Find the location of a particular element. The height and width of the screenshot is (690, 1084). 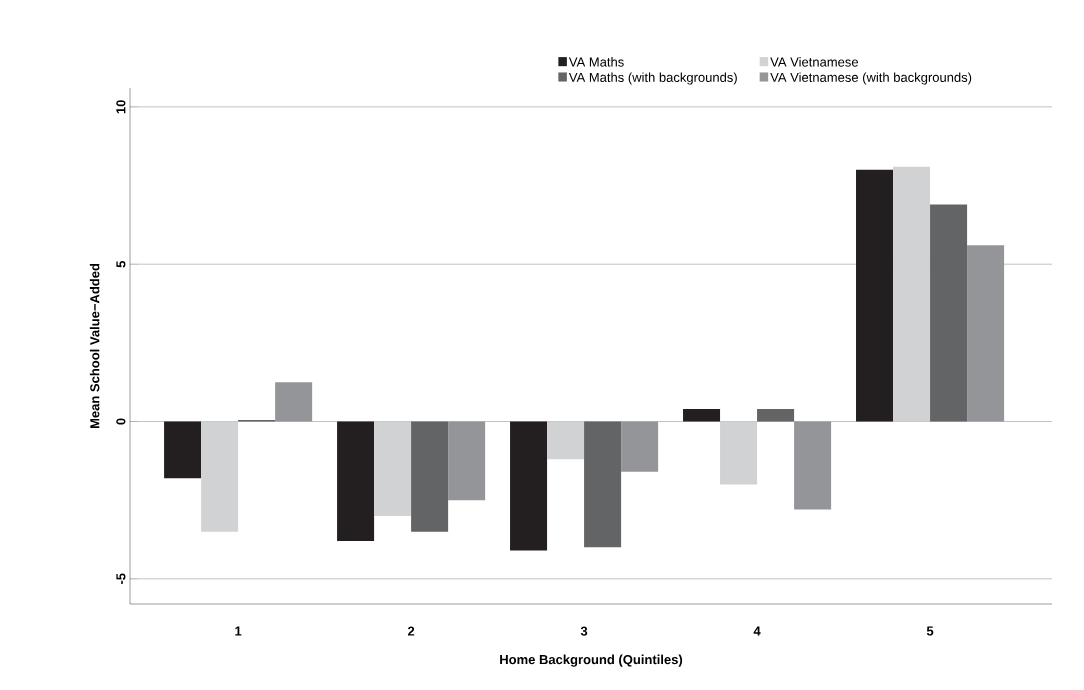

x-tick-label: 2 is located at coordinates (411, 631).